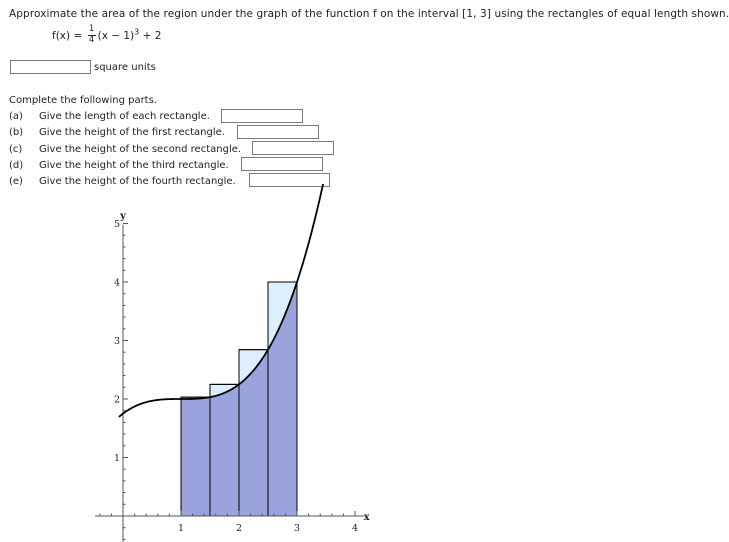 The image size is (729, 542). Describe the element at coordinates (117, 341) in the screenshot. I see `y-tick-label: 3` at that location.